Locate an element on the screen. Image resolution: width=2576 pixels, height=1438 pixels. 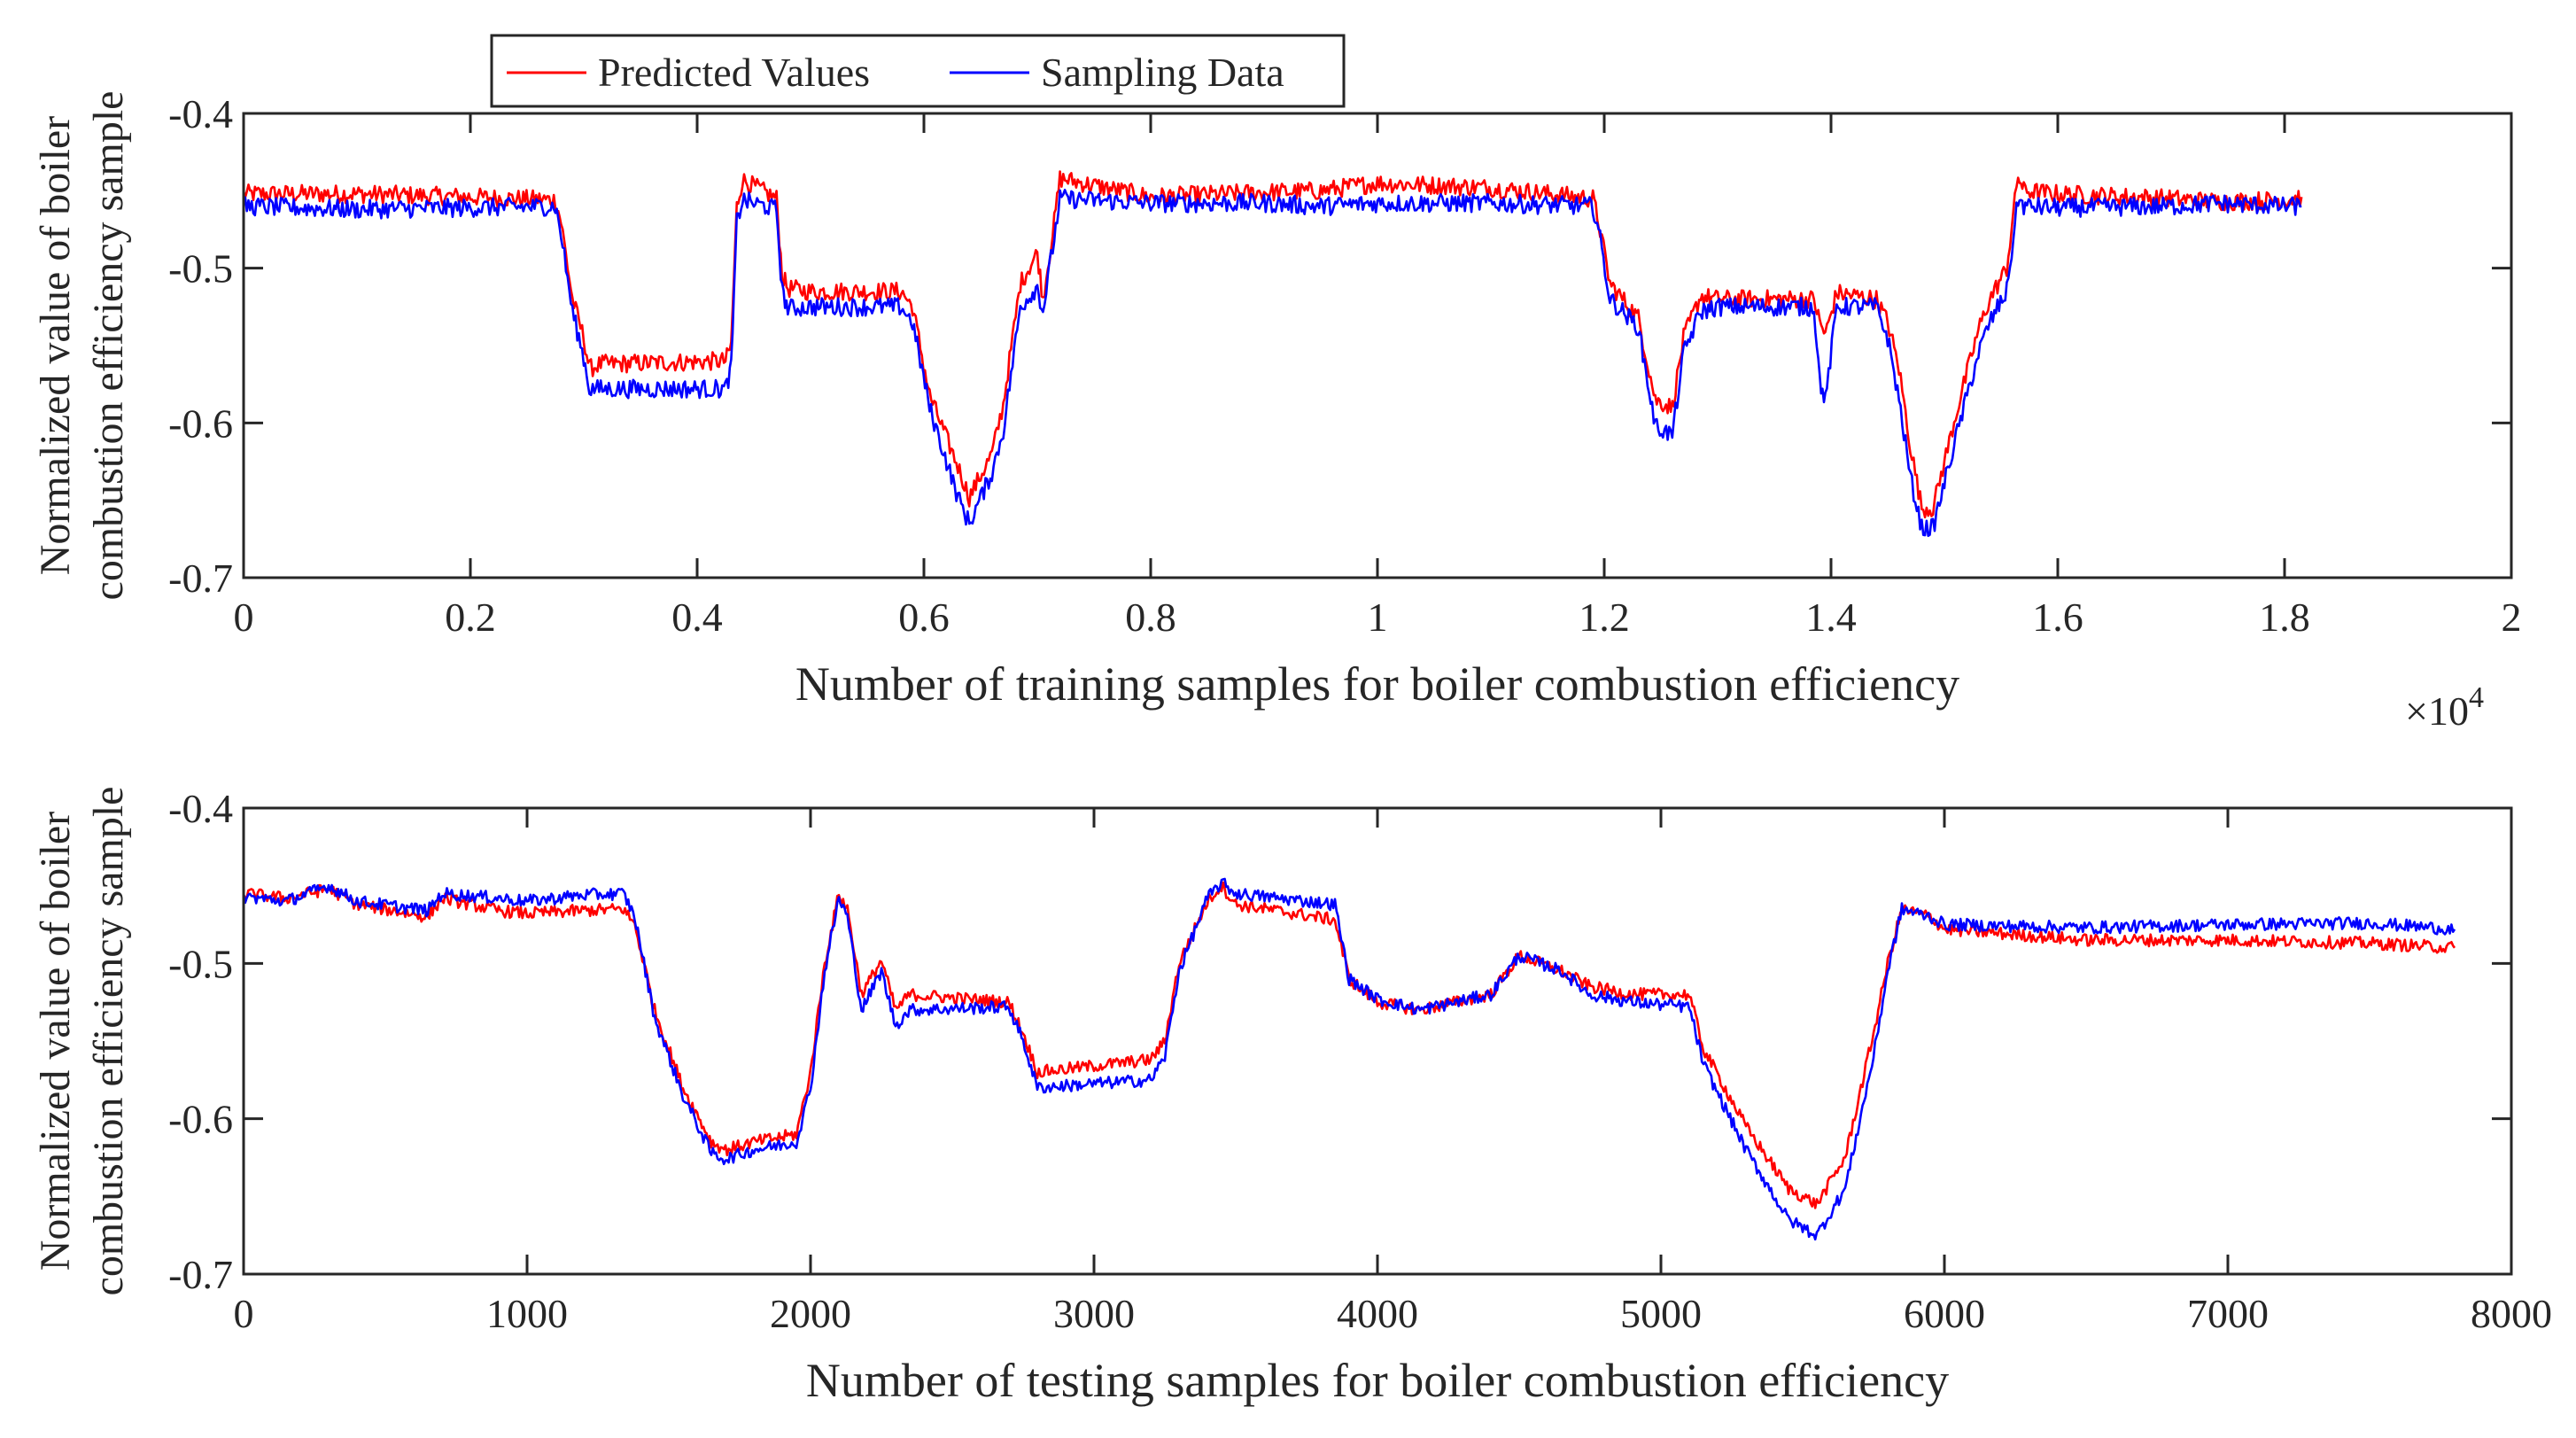
training-y-tick-labels: -0.4 -0.5 -0.6 -0.7 is located at coordinates (200, 346).